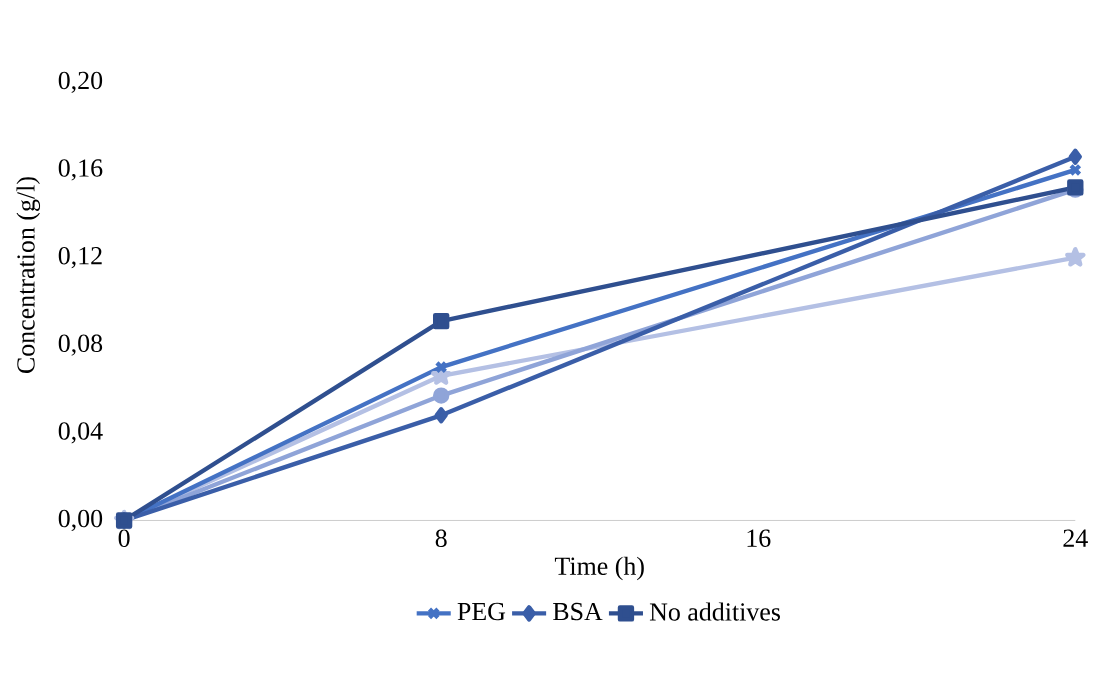 This screenshot has height=685, width=1119. Describe the element at coordinates (578, 612) in the screenshot. I see `legend-label: BSA` at that location.